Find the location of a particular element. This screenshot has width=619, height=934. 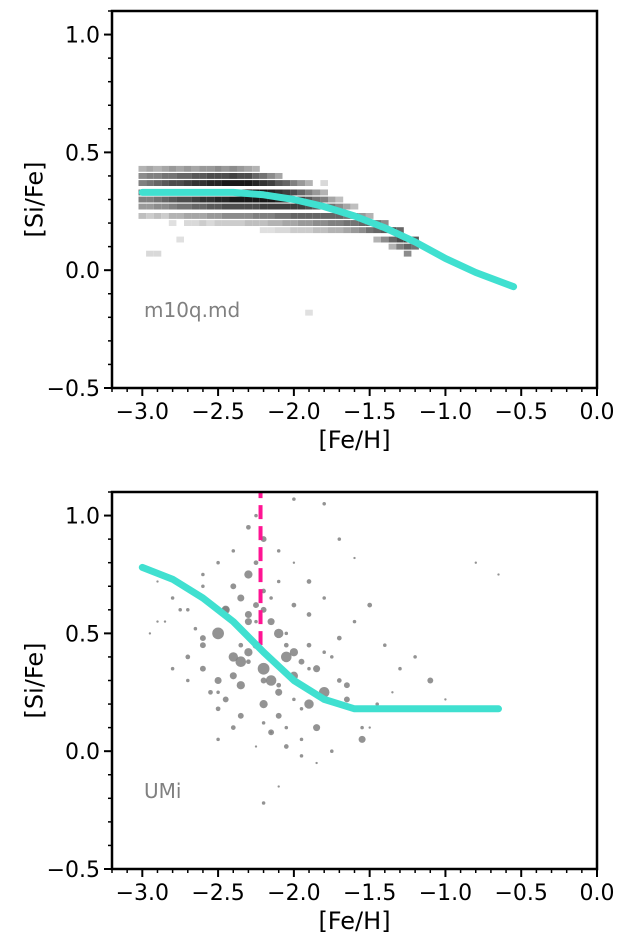

x-tick-label: −2.5 is located at coordinates (217, 893).